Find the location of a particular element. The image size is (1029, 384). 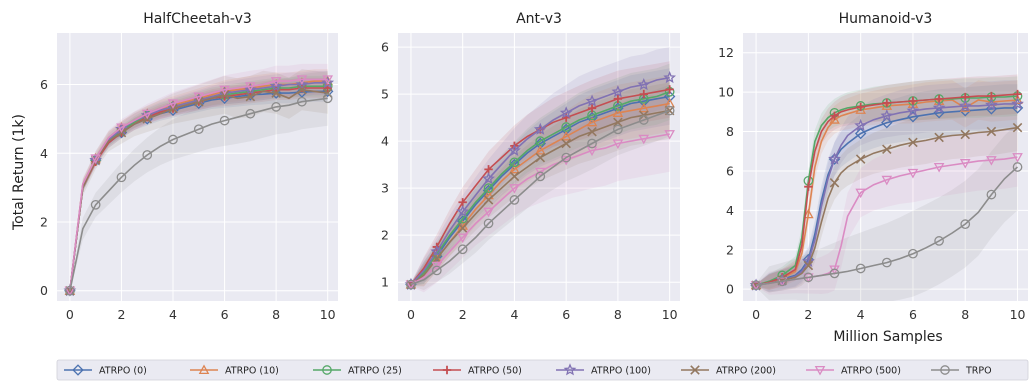

band-trpo is located at coordinates (887, 212).